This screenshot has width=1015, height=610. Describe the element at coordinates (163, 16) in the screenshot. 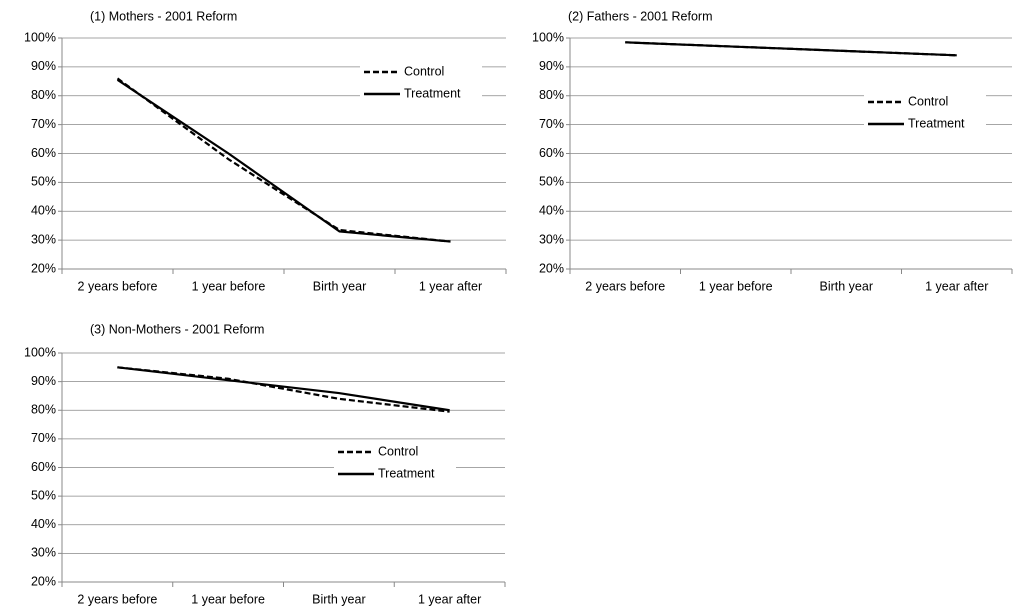

I see `chart-title: (1) Mothers - 2001 Reform` at that location.